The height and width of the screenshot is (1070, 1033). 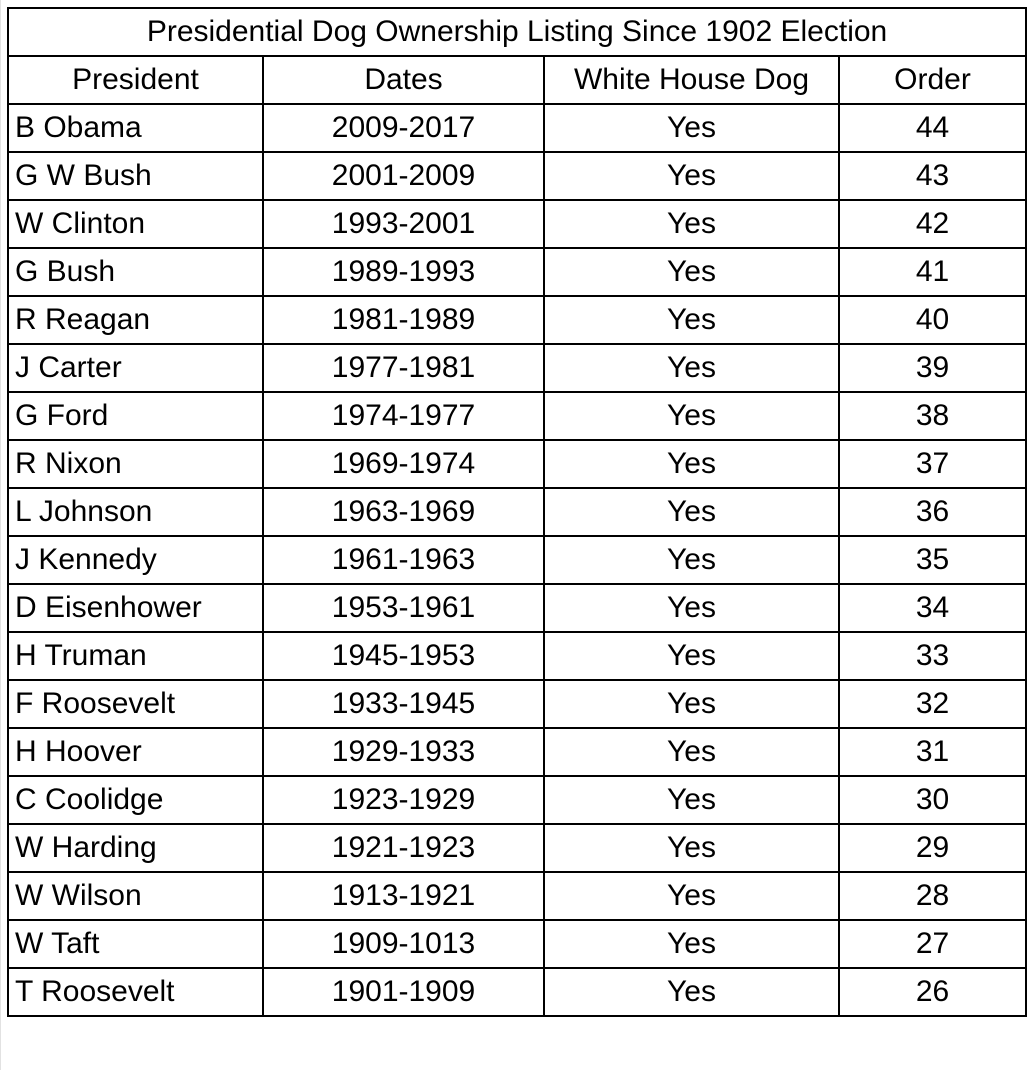 I want to click on cell: 31, so click(x=932, y=752).